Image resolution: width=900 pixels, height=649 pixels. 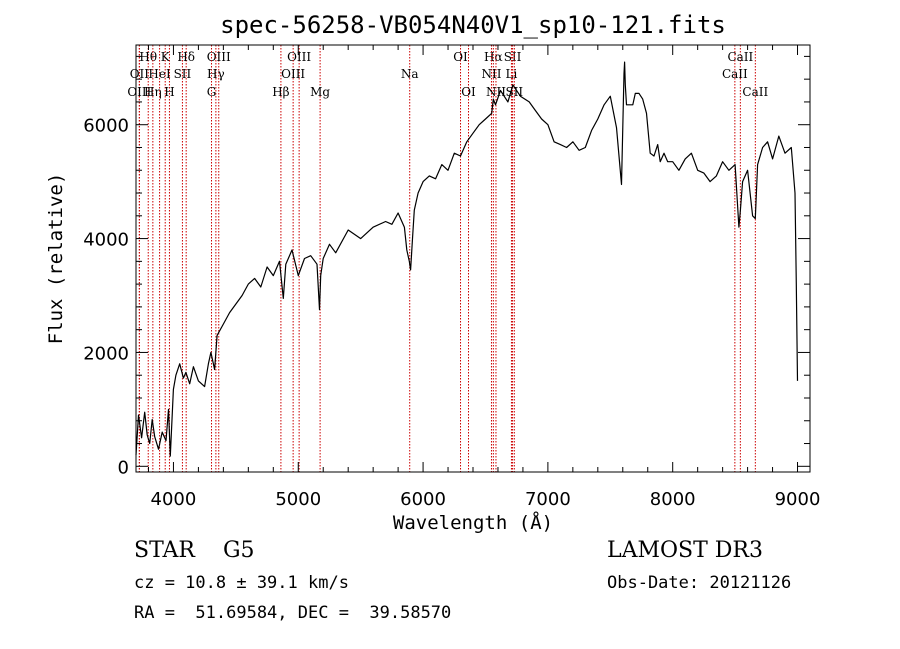 I want to click on line-marker-label: K, so click(x=166, y=57).